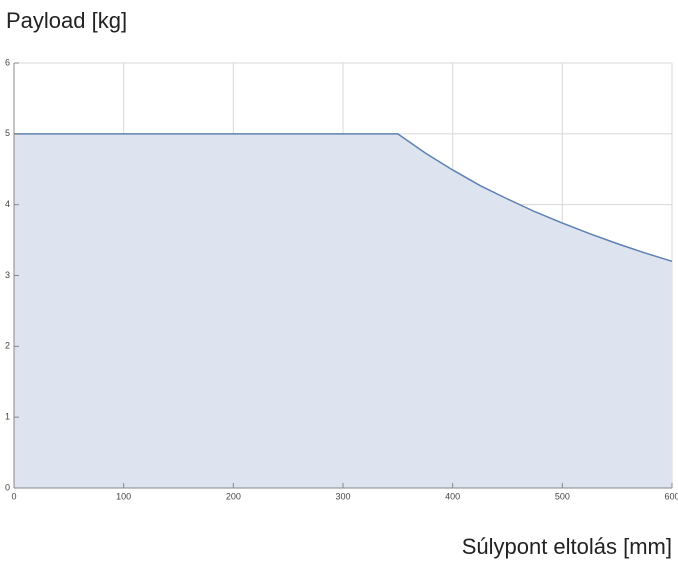 The height and width of the screenshot is (564, 678). Describe the element at coordinates (66, 20) in the screenshot. I see `y-axis-label: Payload [kg]` at that location.